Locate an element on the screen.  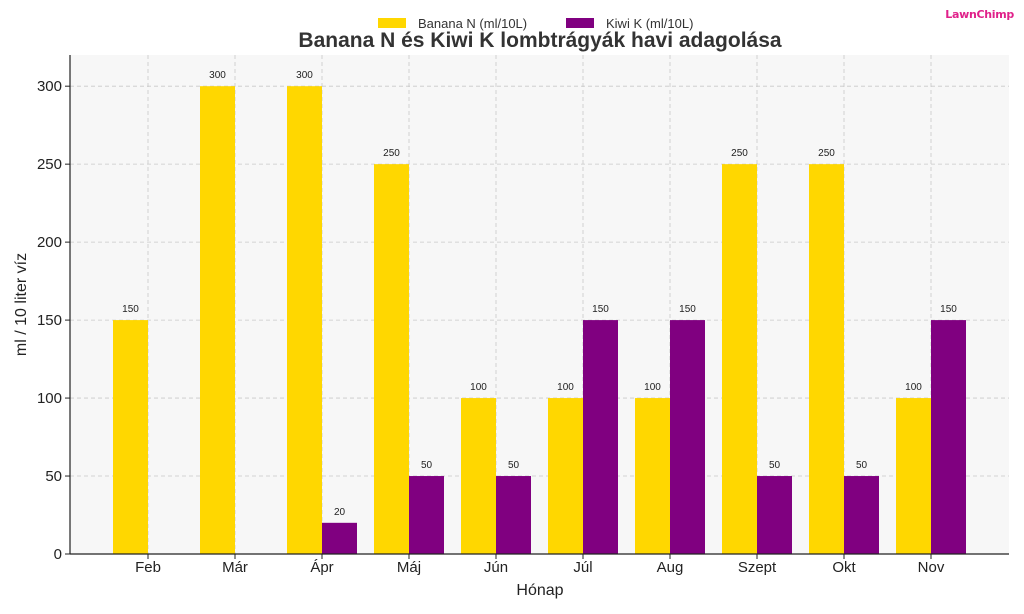
x-tick-label: Aug is located at coordinates (670, 567).